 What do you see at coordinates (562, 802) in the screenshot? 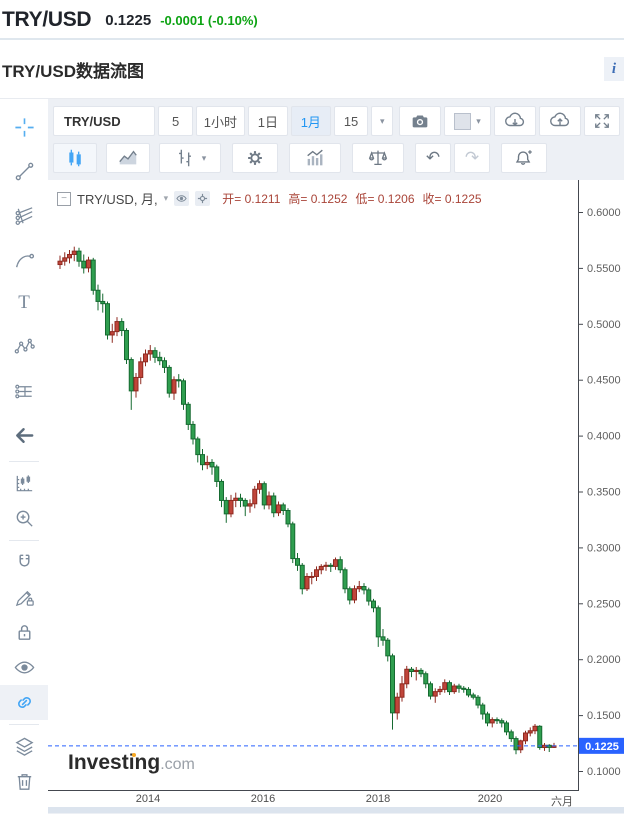
I see `time-axis-label: 六月` at bounding box center [562, 802].